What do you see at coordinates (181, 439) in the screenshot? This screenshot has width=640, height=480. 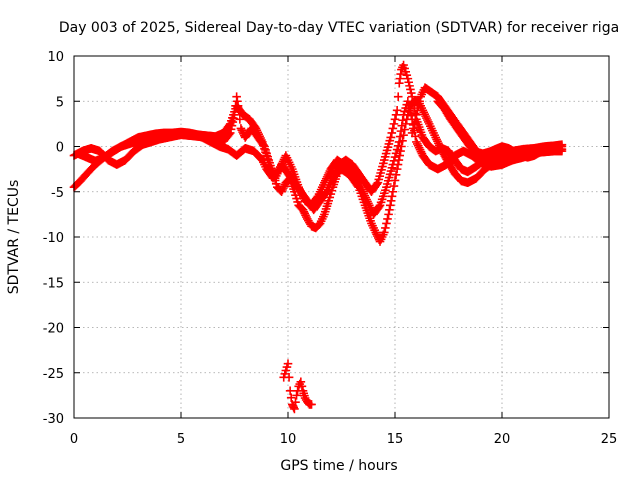 I see `x-tick-label: 5` at bounding box center [181, 439].